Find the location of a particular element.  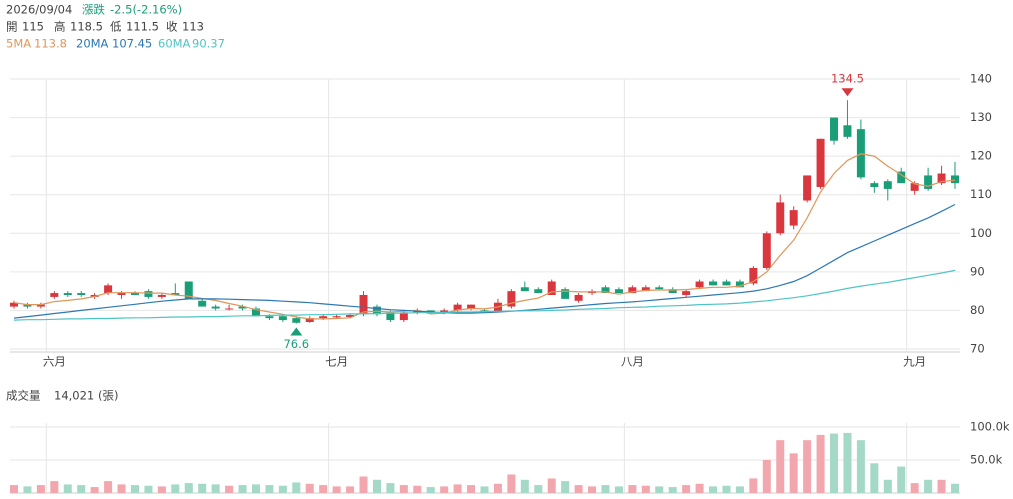

x-tick-label: 七月 is located at coordinates (336, 362).